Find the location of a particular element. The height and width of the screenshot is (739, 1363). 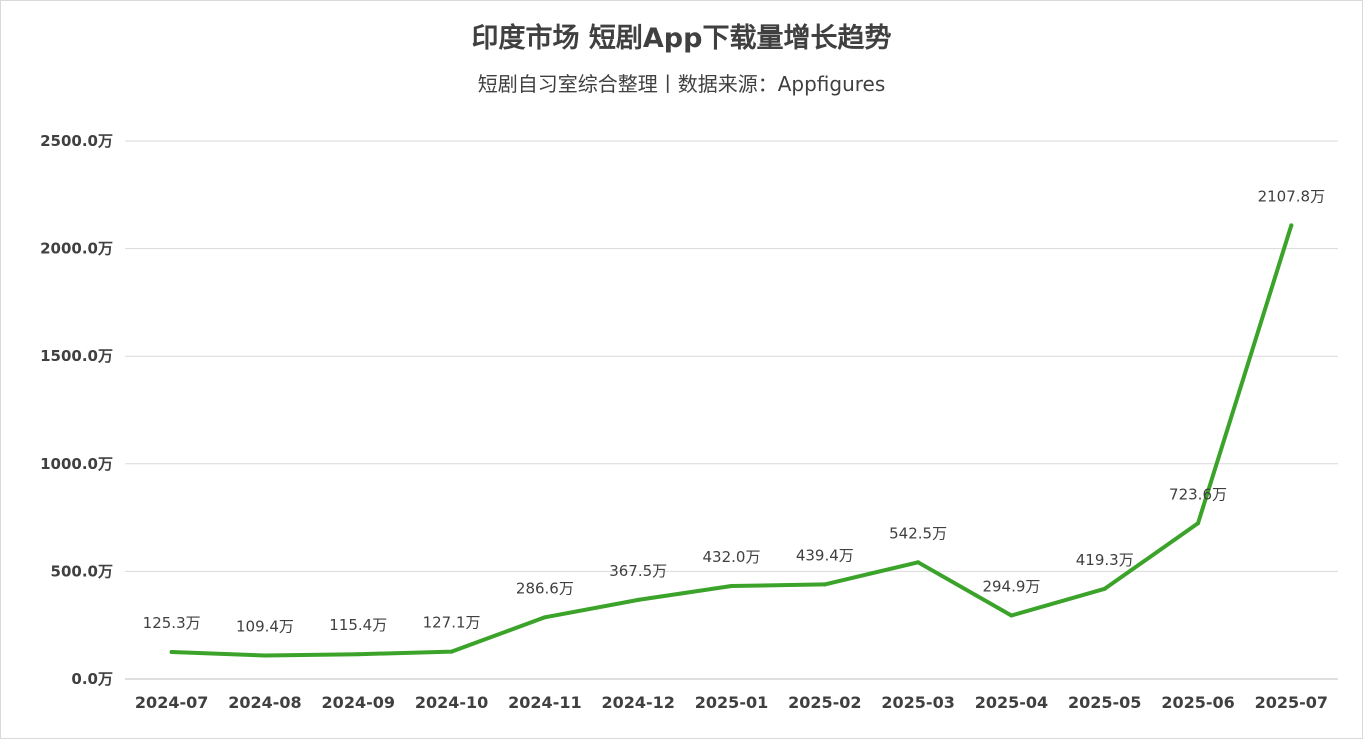

data-label: 723.6万 is located at coordinates (1198, 494).